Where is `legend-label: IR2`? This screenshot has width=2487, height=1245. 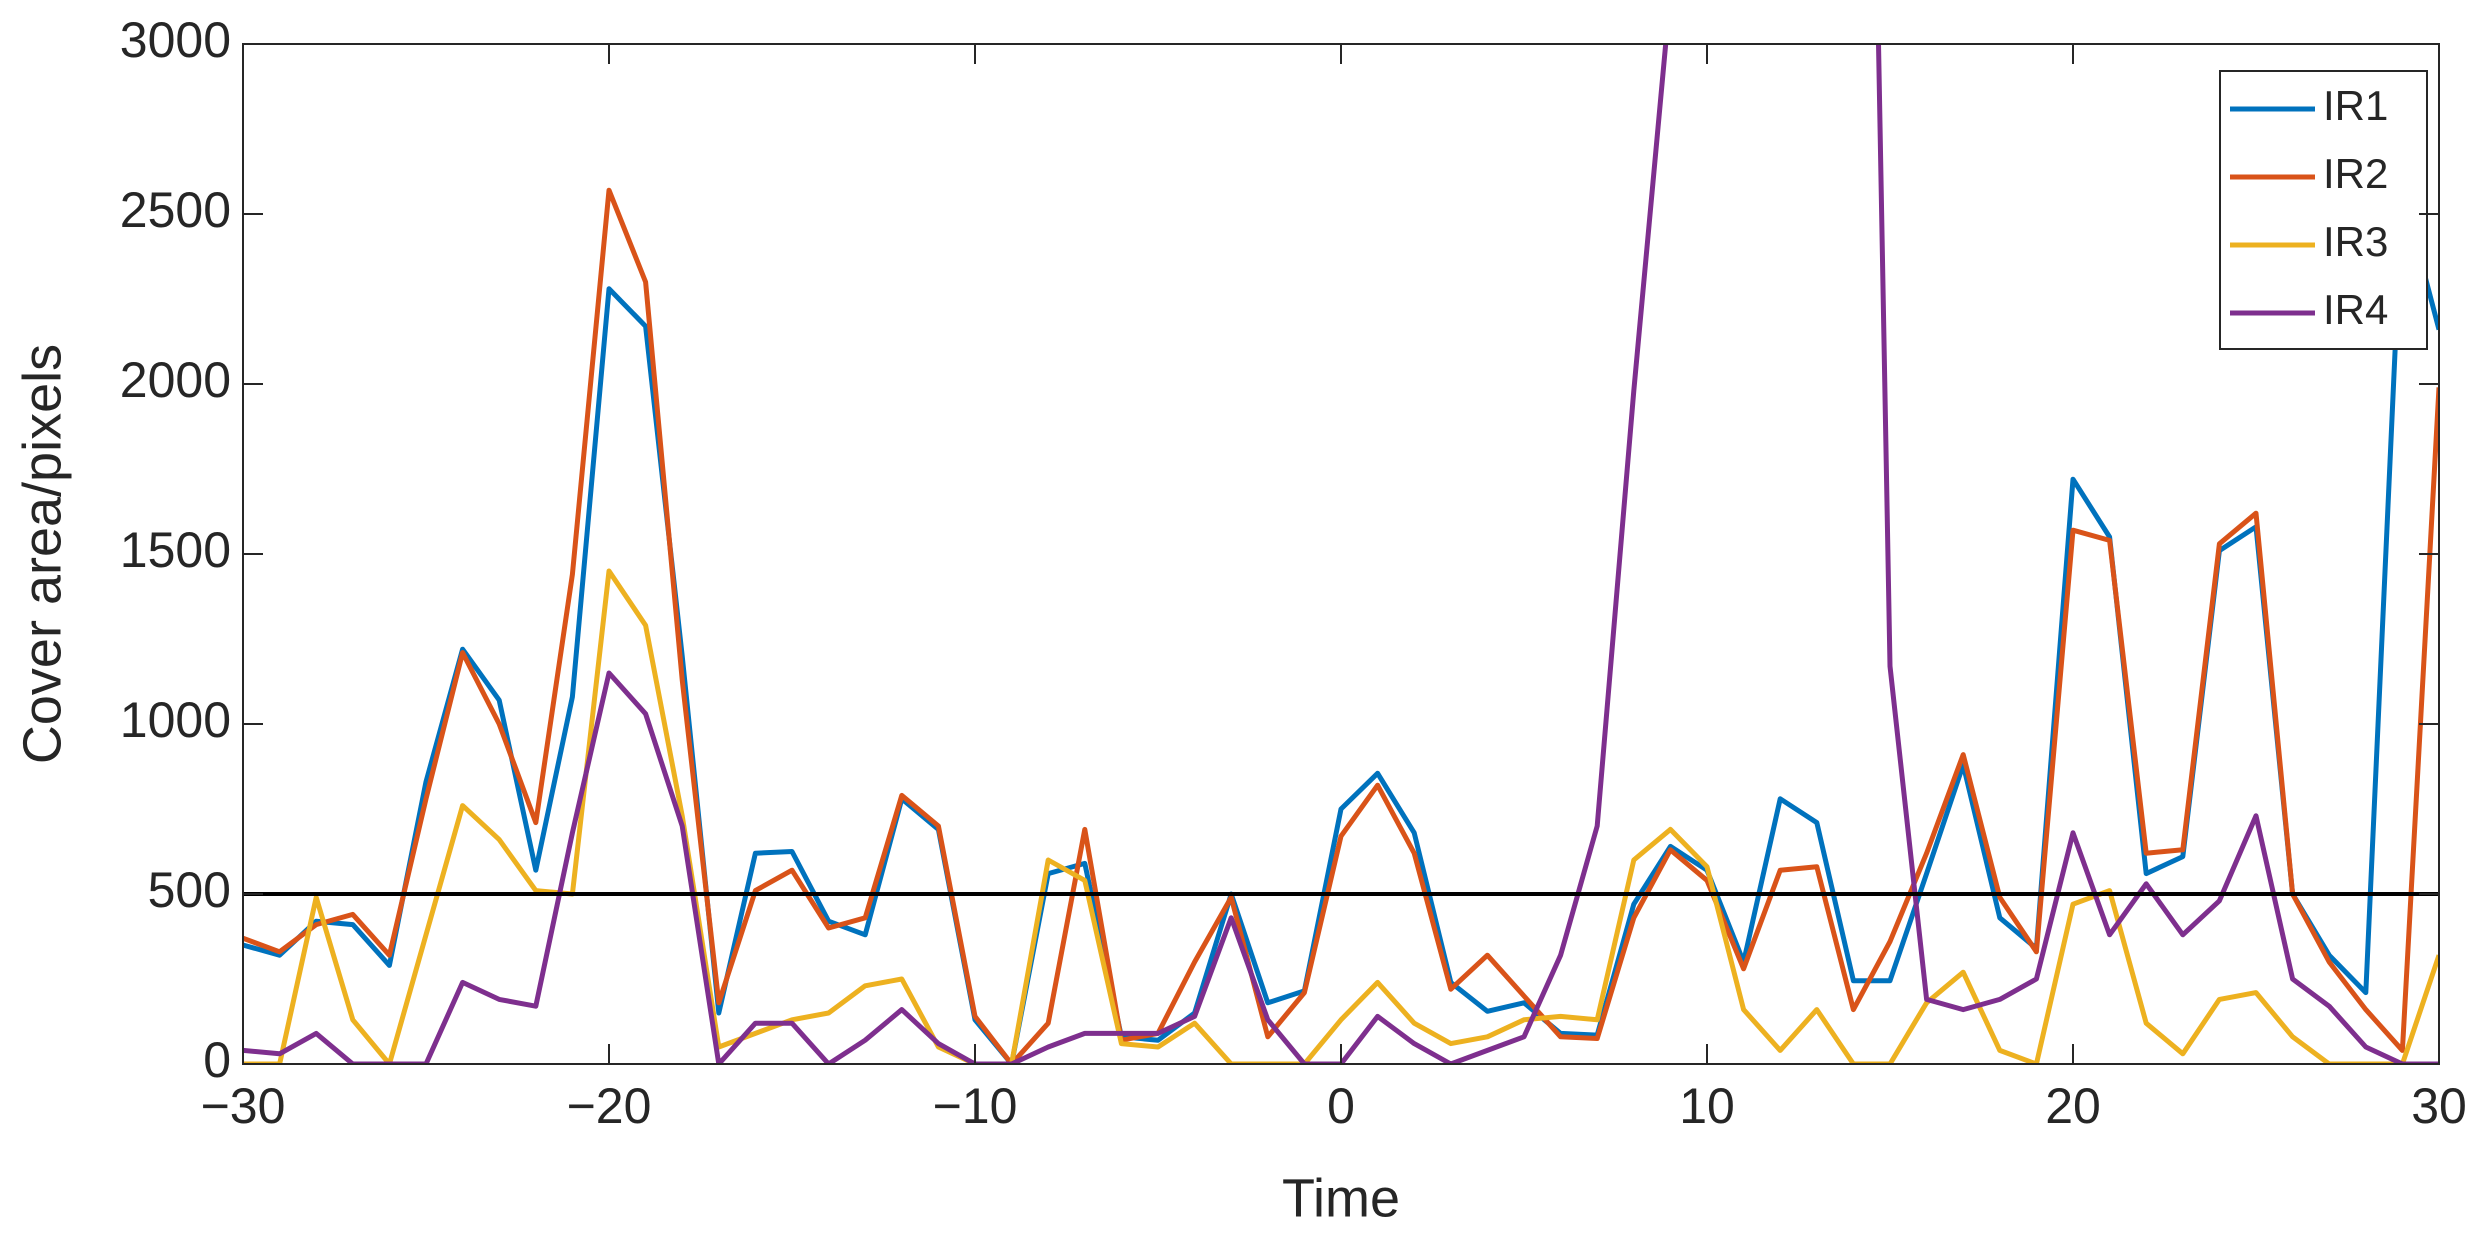
legend-label: IR2 is located at coordinates (2355, 173).